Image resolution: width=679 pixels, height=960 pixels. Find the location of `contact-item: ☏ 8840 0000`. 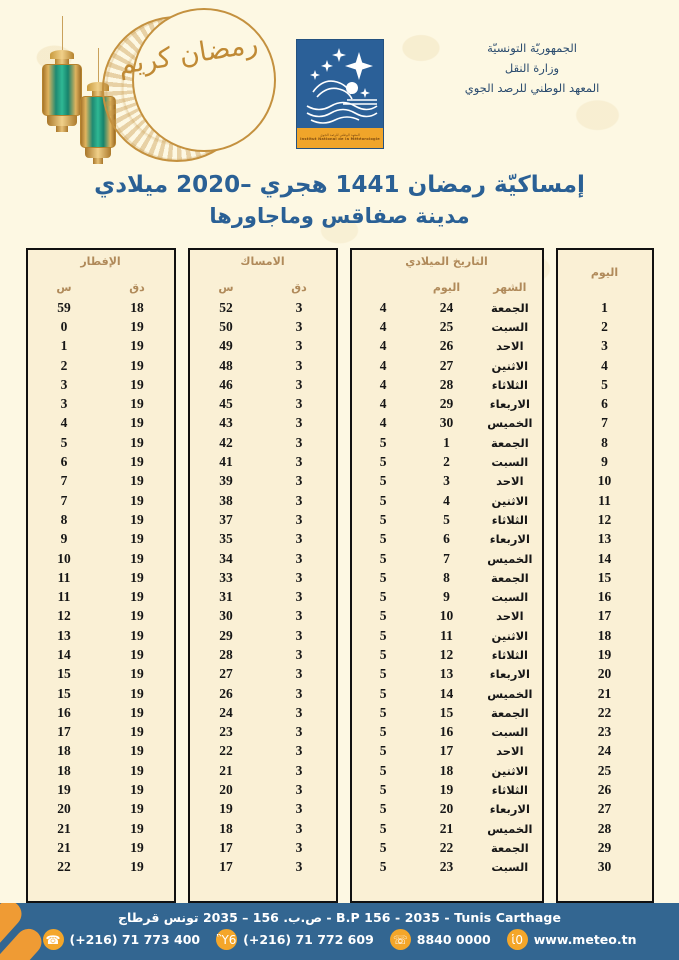

contact-item: ☏ 8840 0000 is located at coordinates (440, 939).